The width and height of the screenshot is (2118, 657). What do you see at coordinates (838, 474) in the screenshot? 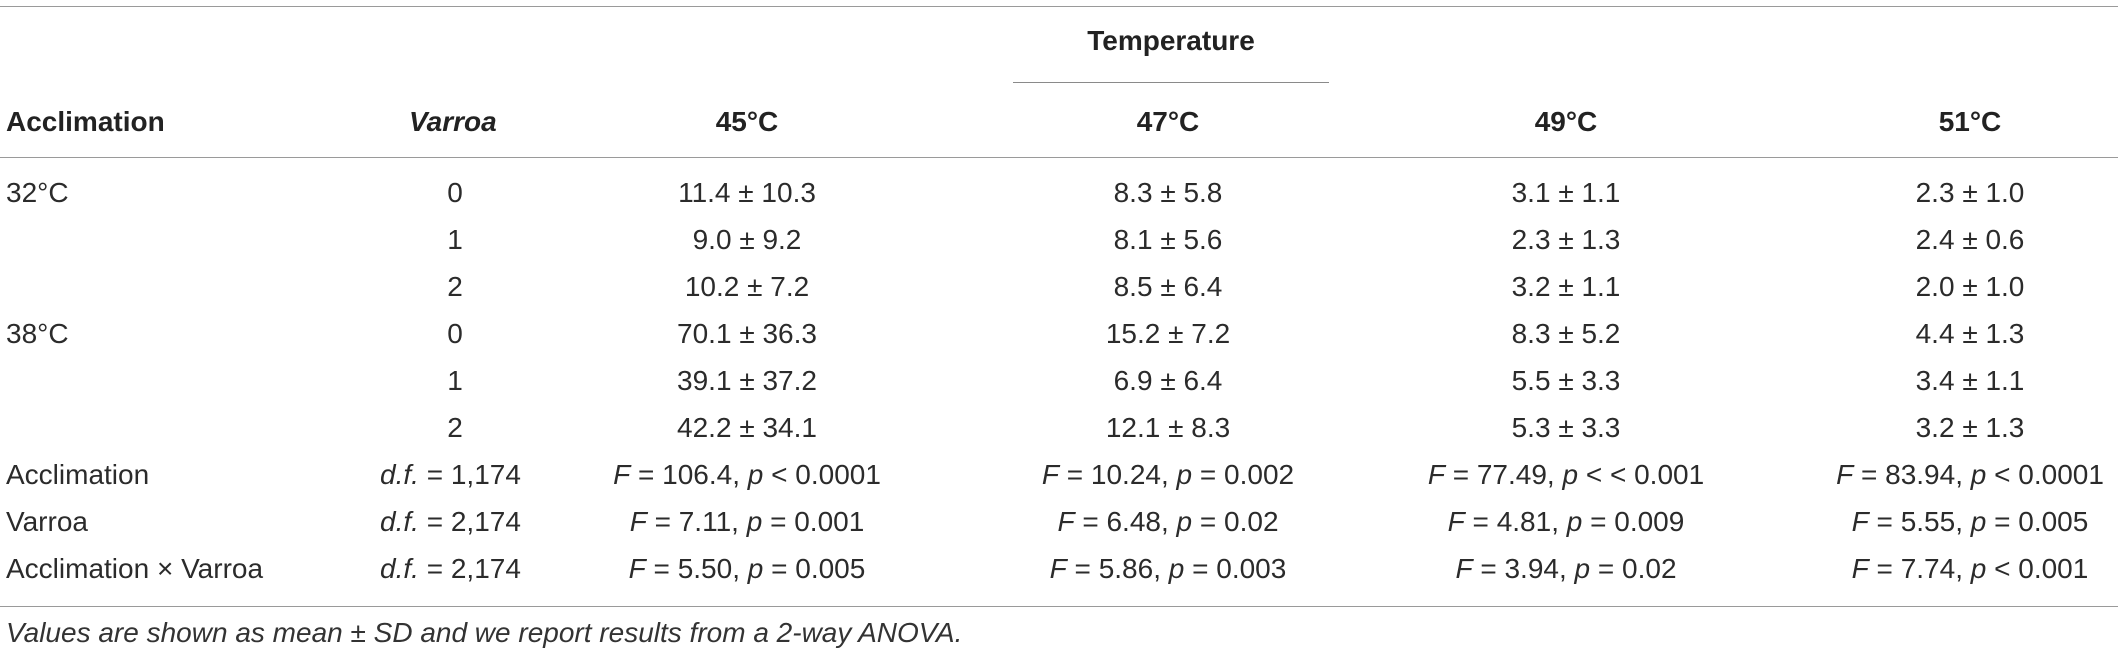
I see `p-value: 0.0001` at bounding box center [838, 474].